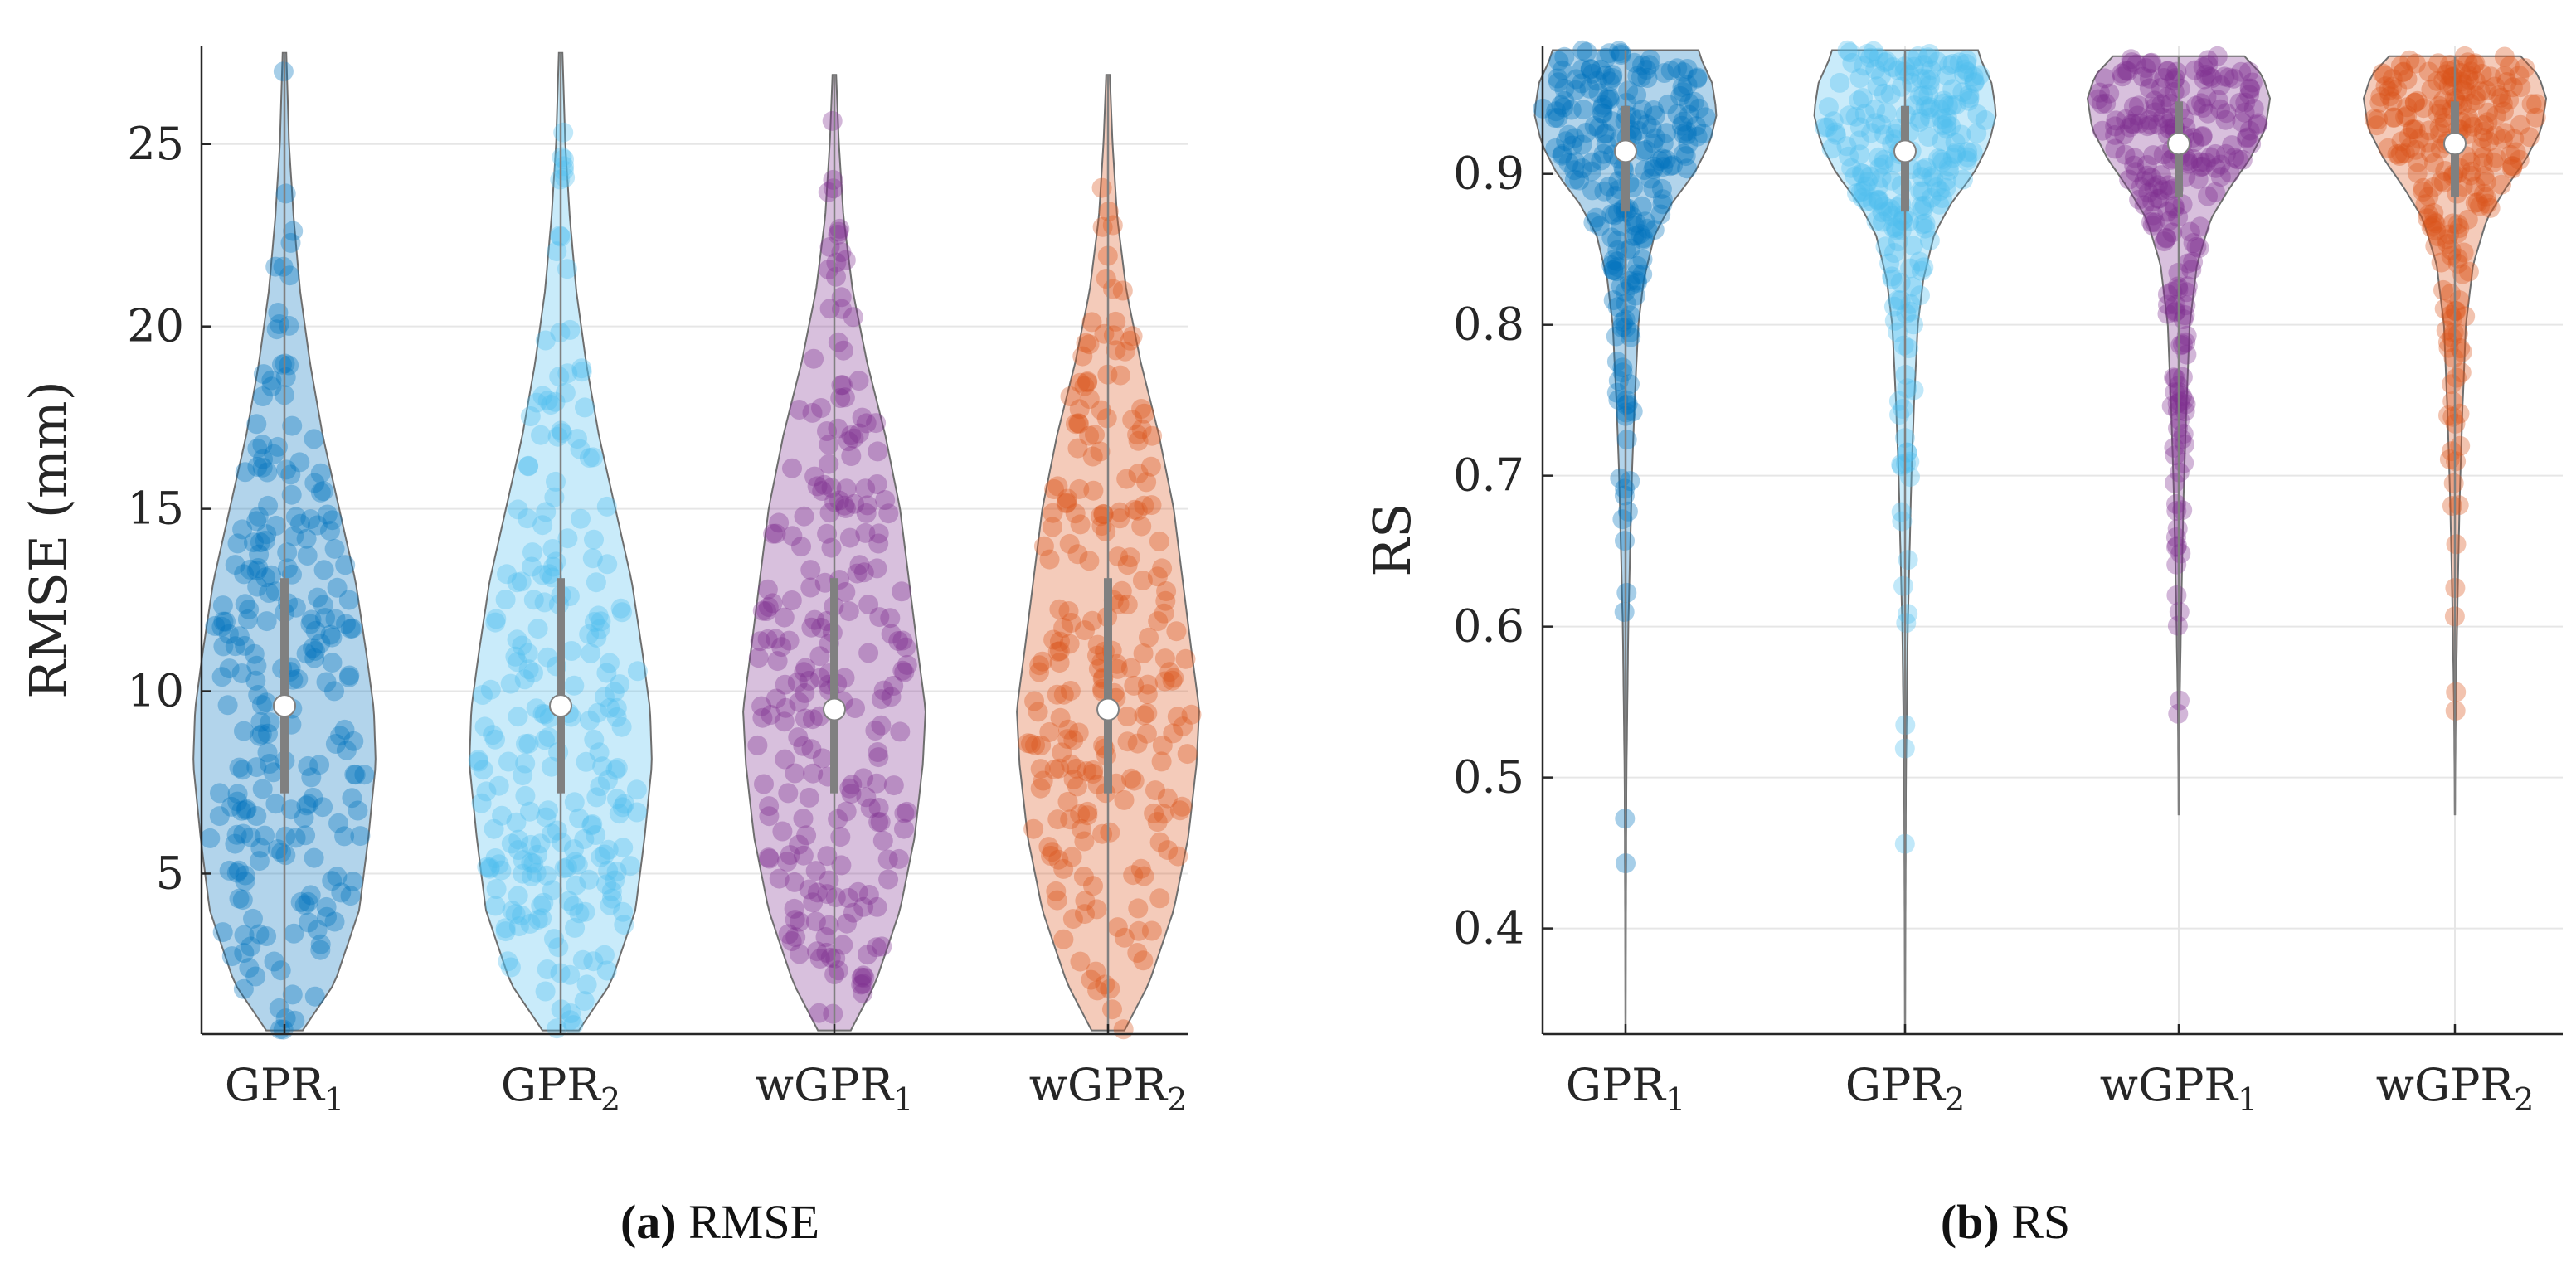  I want to click on y-axis-label-rmse: RMSE (mm), so click(48, 540).